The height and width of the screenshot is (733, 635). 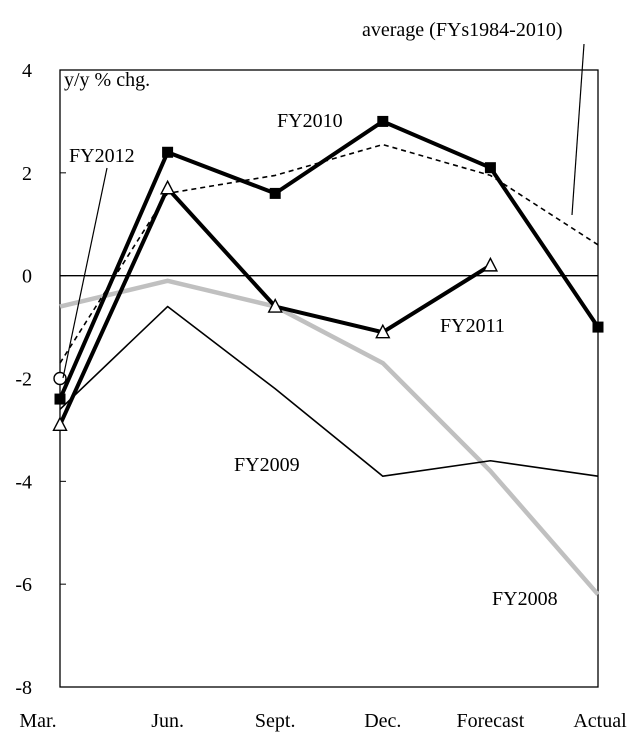 What do you see at coordinates (600, 721) in the screenshot?
I see `x-tick-label: Actual` at bounding box center [600, 721].